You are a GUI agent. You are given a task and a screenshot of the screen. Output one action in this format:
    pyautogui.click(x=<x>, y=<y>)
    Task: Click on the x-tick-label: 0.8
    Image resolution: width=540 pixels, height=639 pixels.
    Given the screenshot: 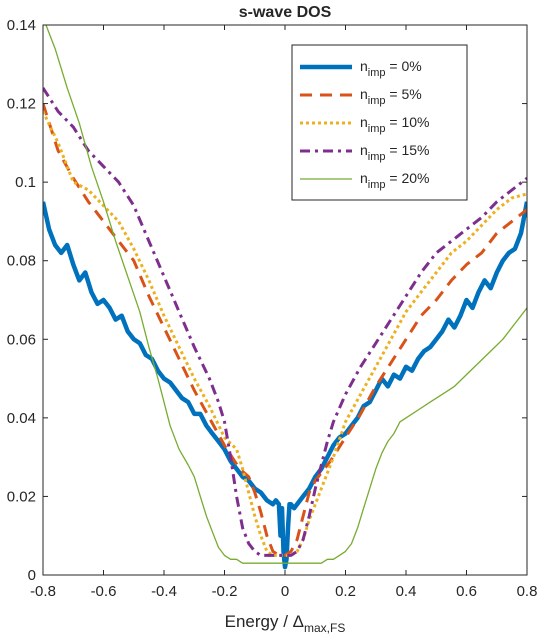 What is the action you would take?
    pyautogui.click(x=527, y=591)
    